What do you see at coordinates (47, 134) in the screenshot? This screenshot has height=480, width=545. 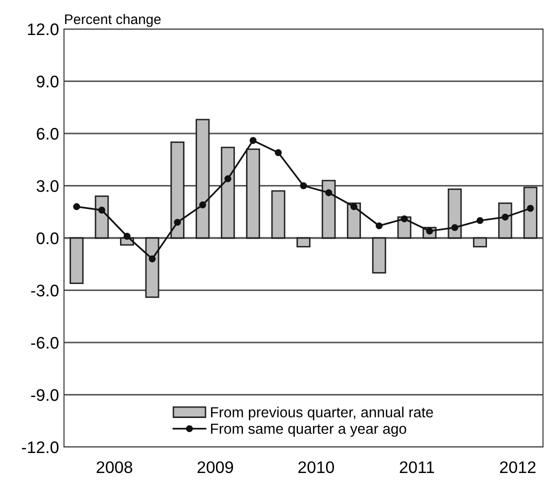 I see `y-tick-label: 6.0` at bounding box center [47, 134].